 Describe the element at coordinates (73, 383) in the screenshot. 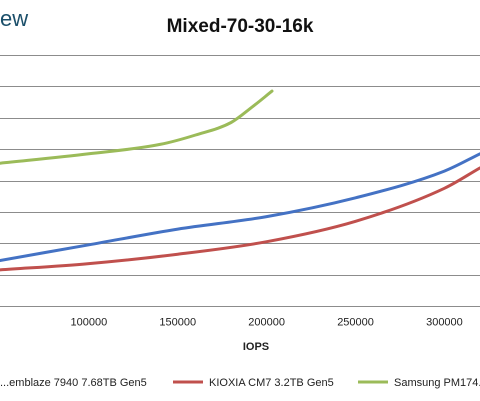

I see `legend-label-1: ...emblaze 7940 7.68TB Gen5` at that location.